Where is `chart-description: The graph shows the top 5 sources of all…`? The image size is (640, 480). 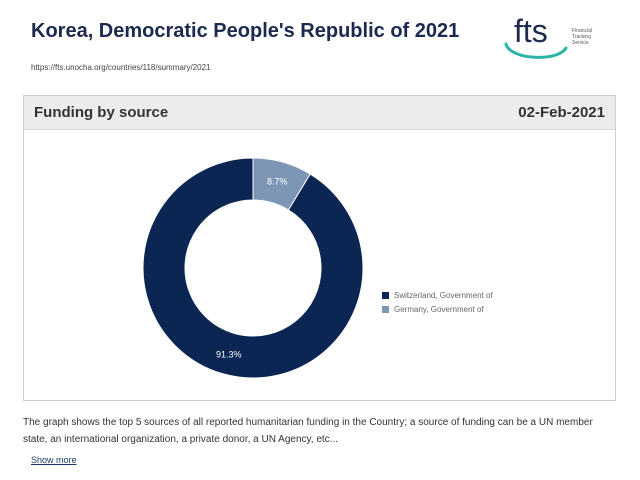
chart-description: The graph shows the top 5 sources of all… is located at coordinates (308, 431).